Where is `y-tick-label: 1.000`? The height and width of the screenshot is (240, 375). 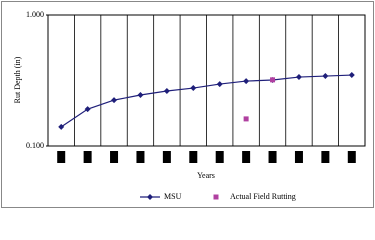
y-tick-label: 1.000 is located at coordinates (35, 14).